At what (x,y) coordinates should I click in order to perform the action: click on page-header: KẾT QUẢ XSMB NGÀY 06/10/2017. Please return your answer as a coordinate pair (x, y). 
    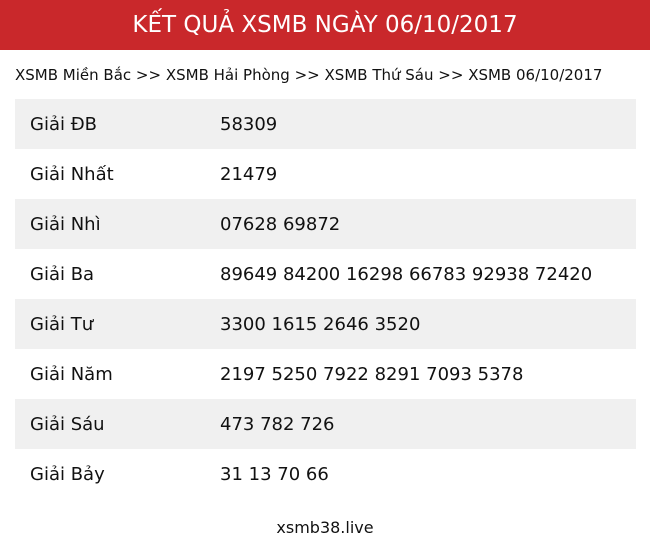
    Looking at the image, I should click on (325, 25).